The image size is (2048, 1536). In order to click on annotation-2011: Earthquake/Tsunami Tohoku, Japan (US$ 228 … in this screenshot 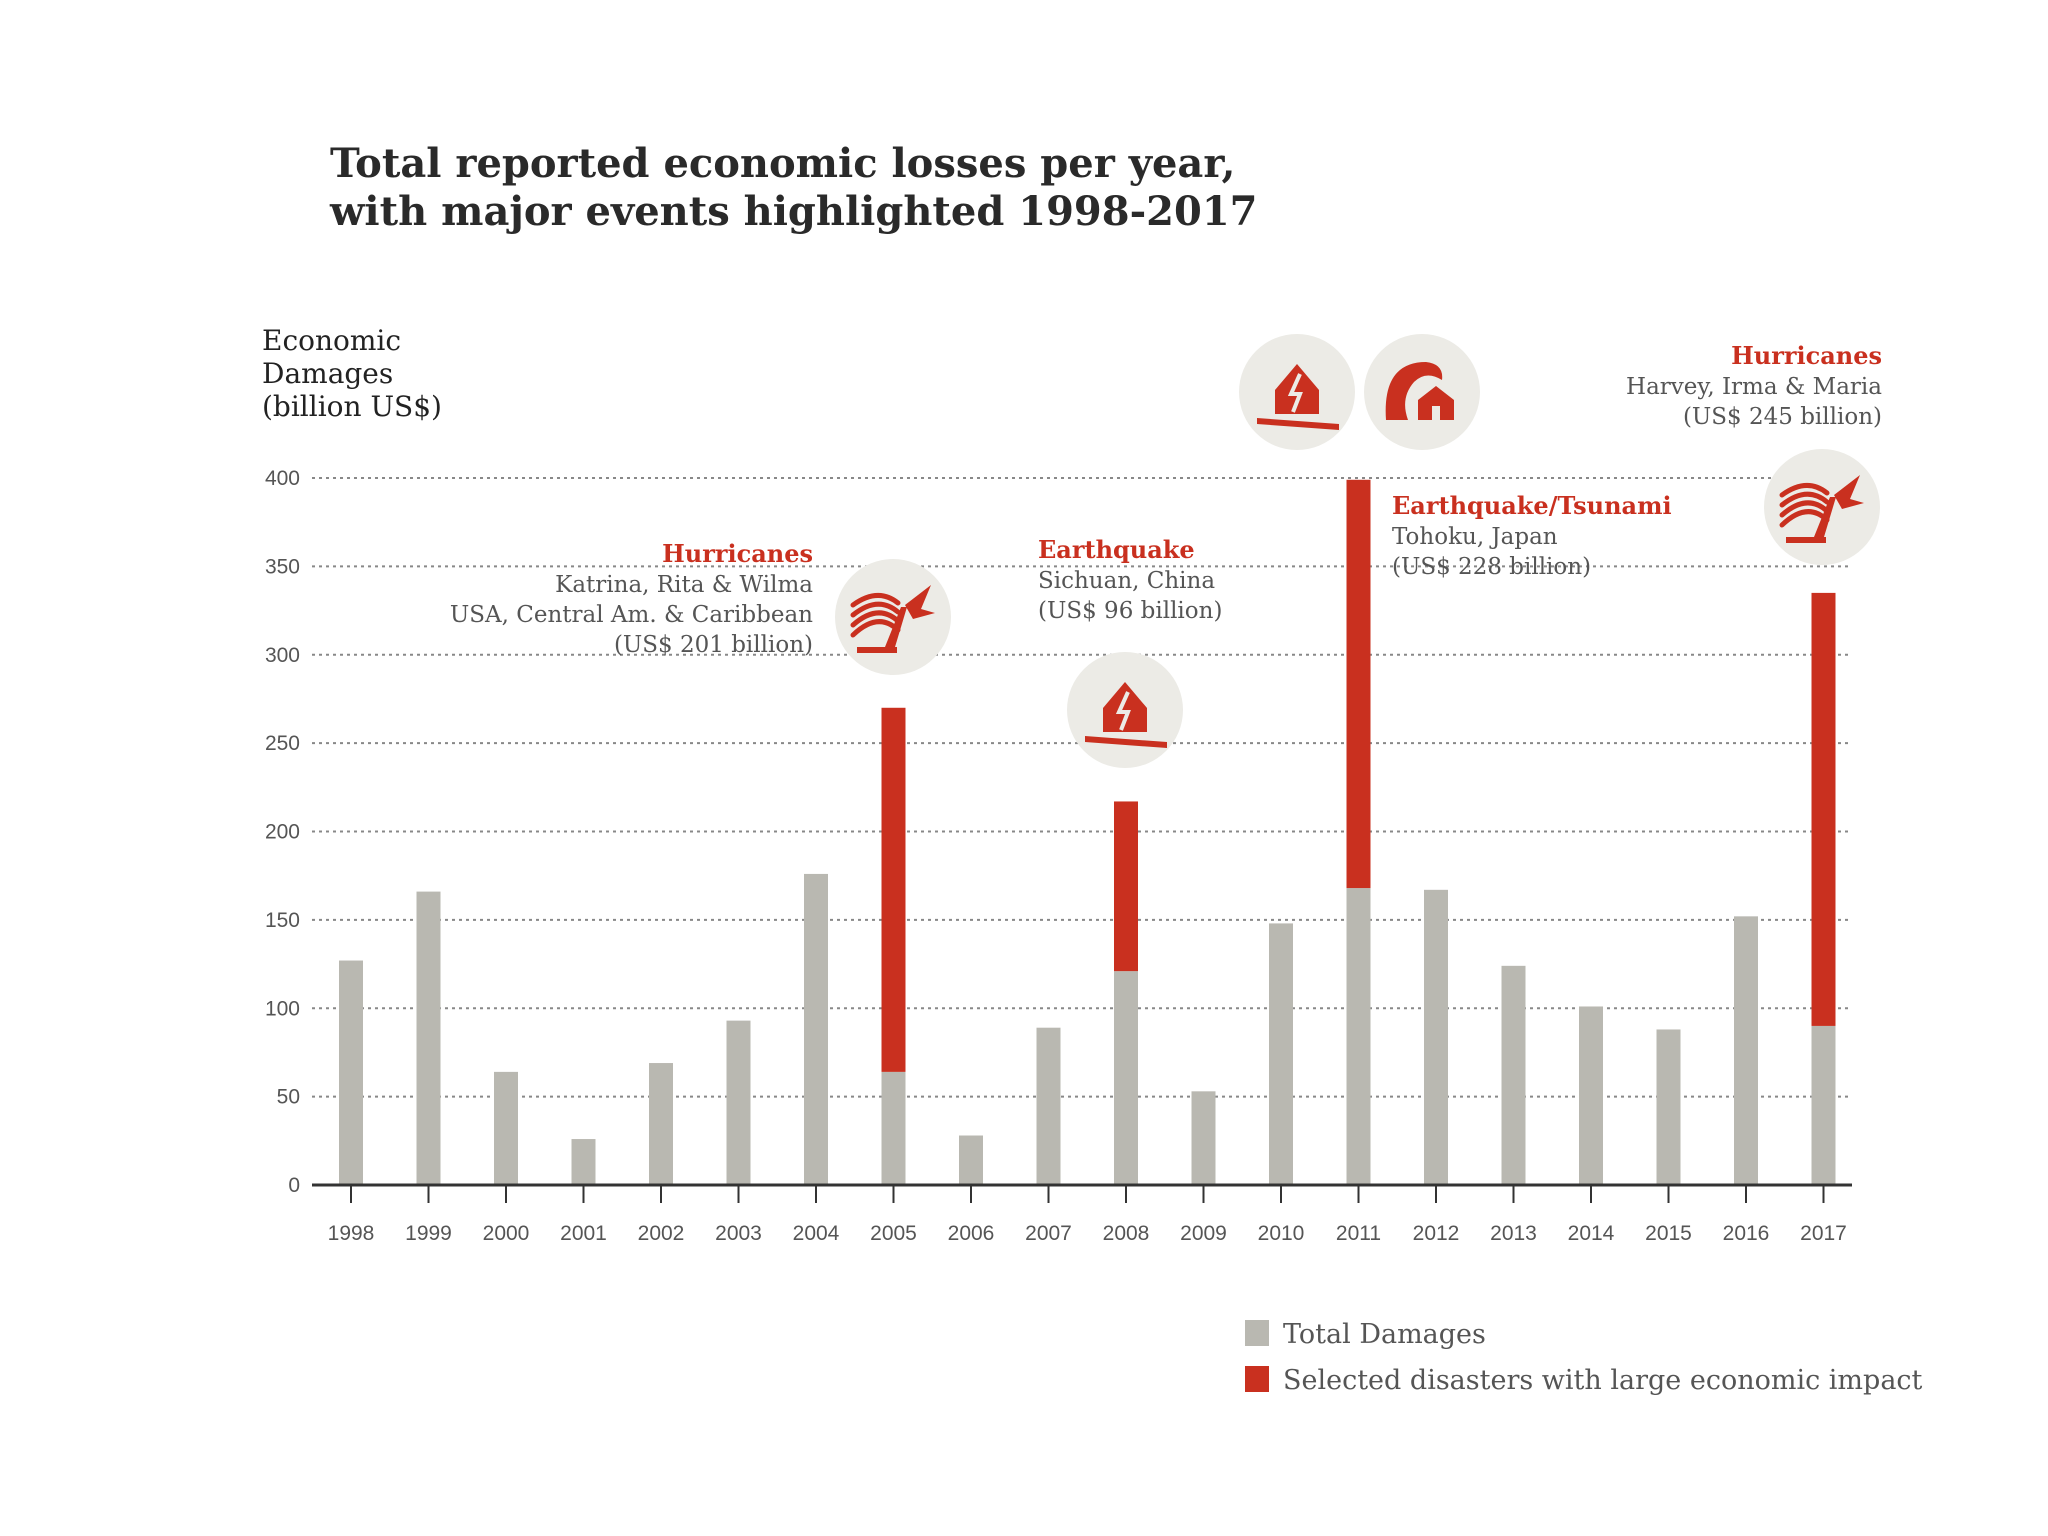, I will do `click(1455, 457)`.